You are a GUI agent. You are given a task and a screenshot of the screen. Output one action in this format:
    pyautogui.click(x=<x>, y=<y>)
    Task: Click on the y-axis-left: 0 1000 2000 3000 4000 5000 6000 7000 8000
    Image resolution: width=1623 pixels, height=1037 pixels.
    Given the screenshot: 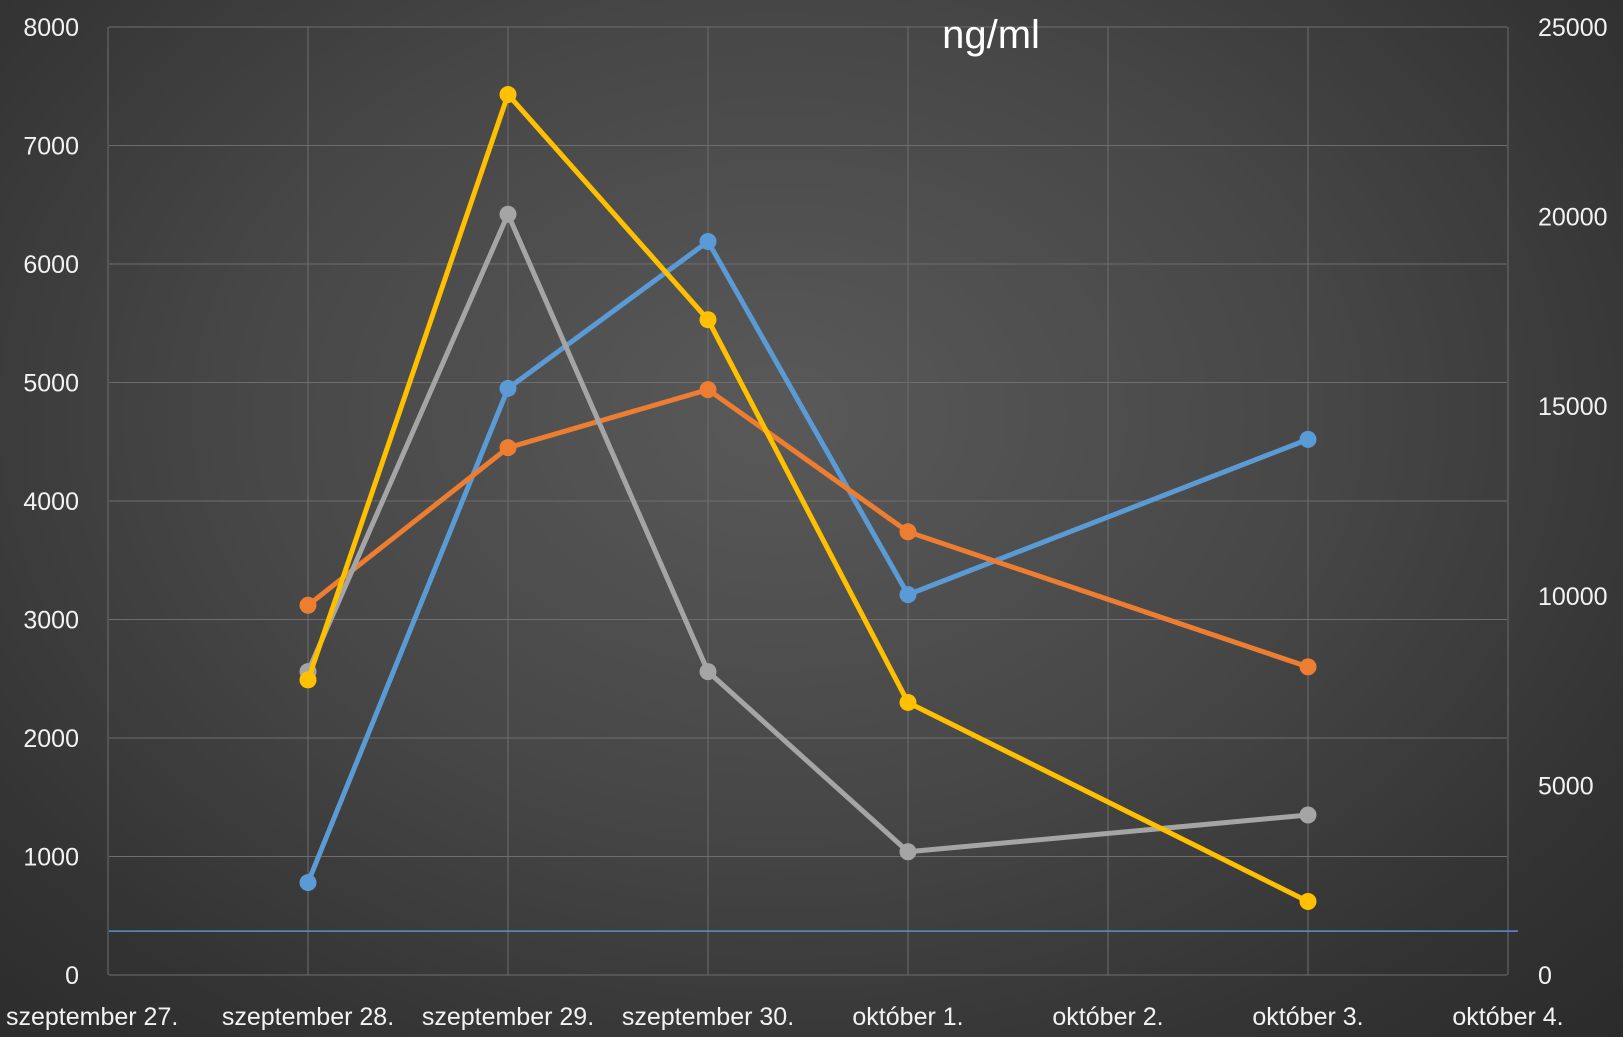 What is the action you would take?
    pyautogui.click(x=51, y=502)
    